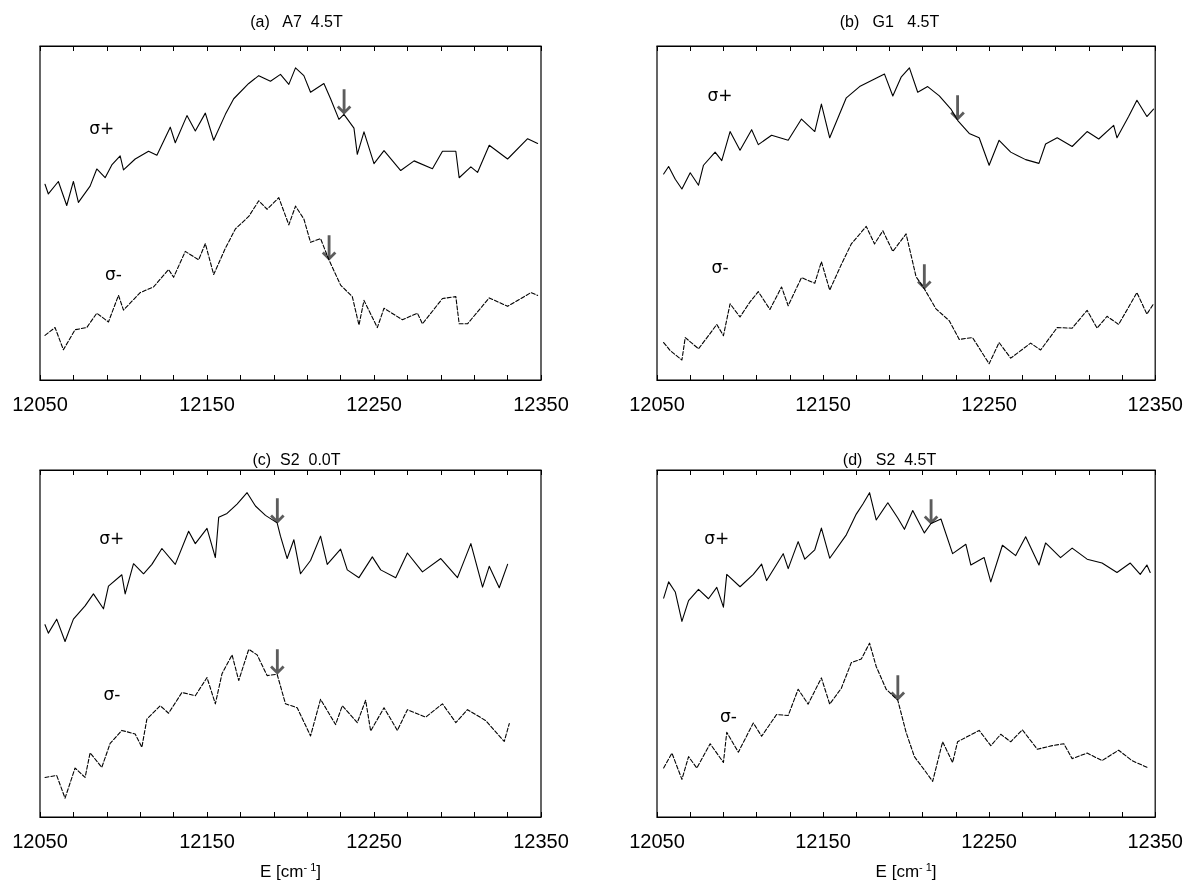 This screenshot has width=1186, height=885. Describe the element at coordinates (296, 21) in the screenshot. I see `chart-title: (a) A7 4.5T` at that location.